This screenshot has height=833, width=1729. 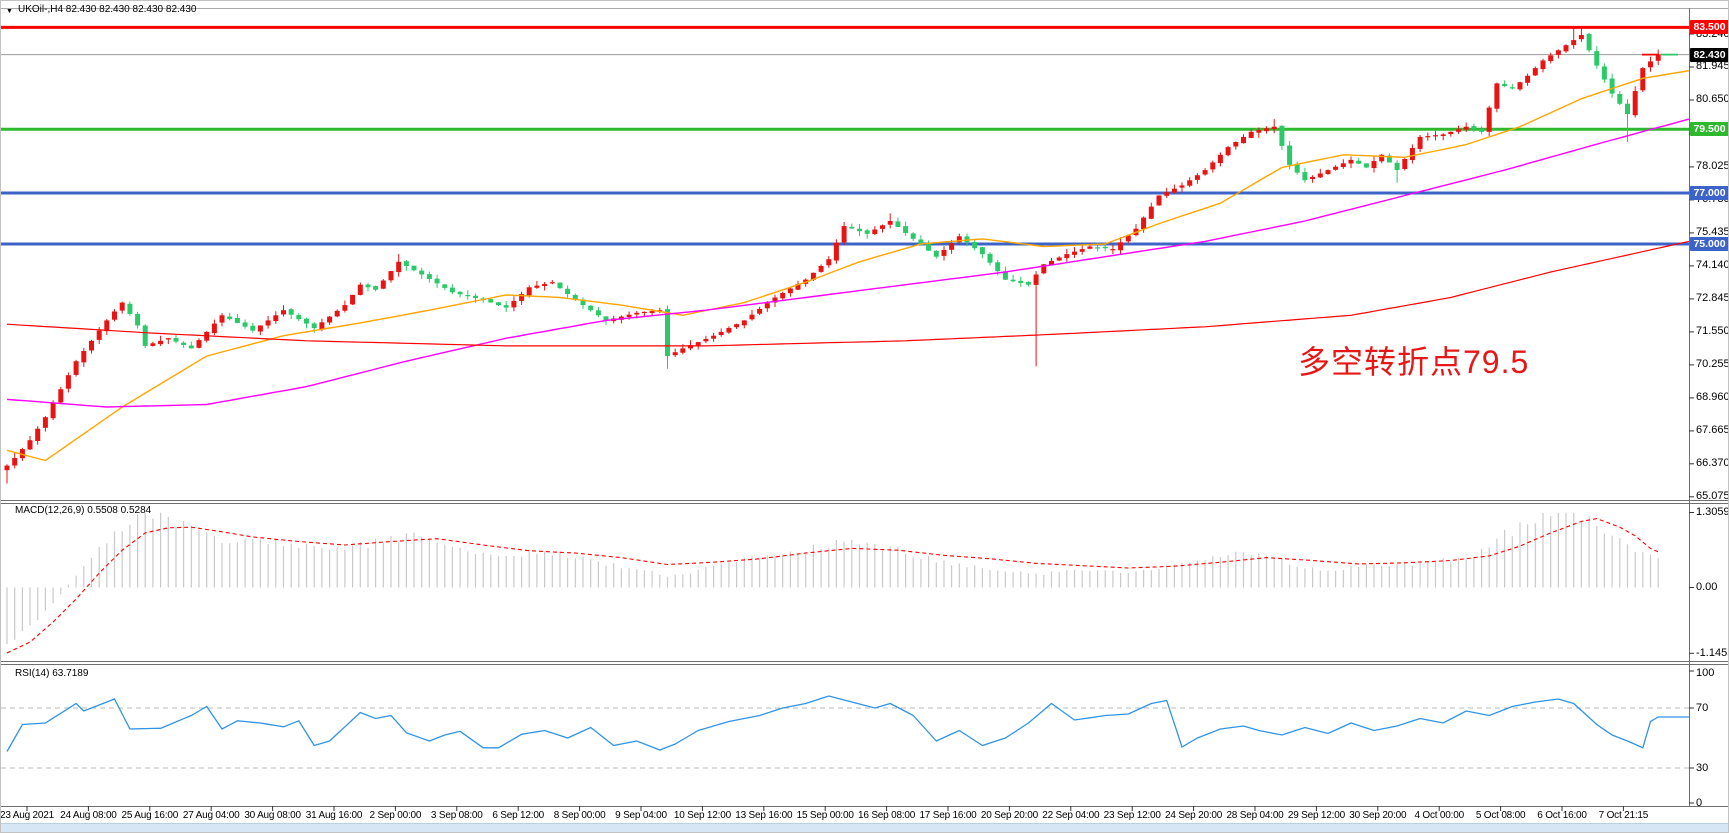 What do you see at coordinates (1712, 331) in the screenshot?
I see `price-tick-label: 71.550` at bounding box center [1712, 331].